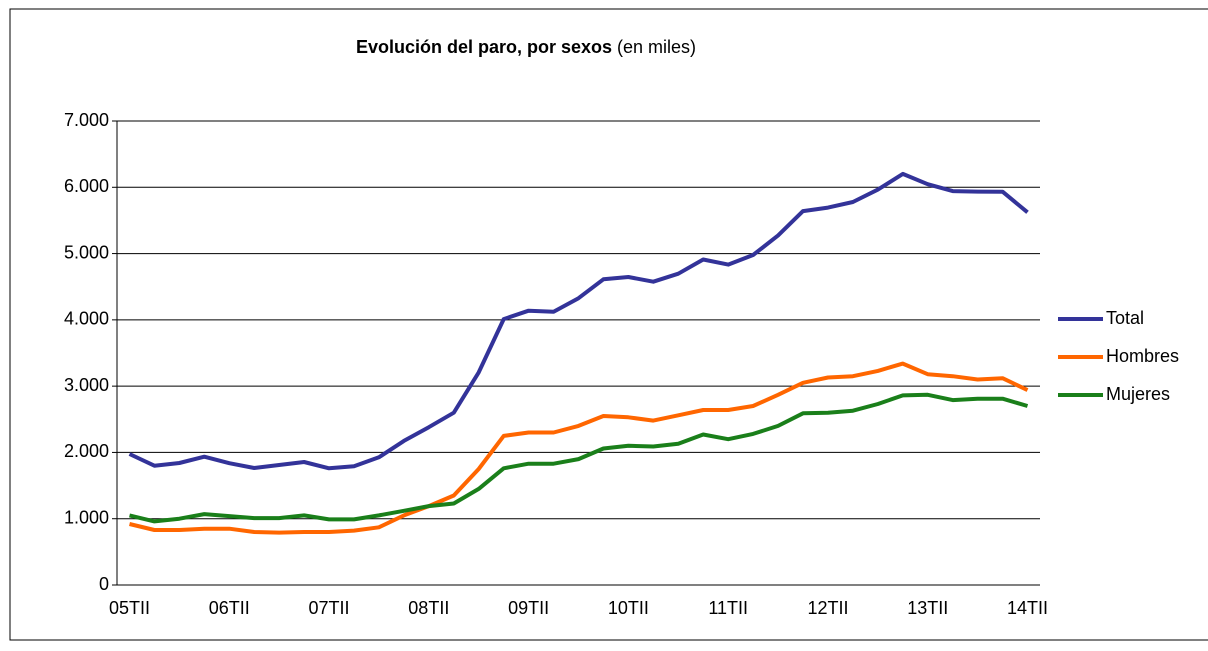 The height and width of the screenshot is (651, 1208). Describe the element at coordinates (927, 608) in the screenshot. I see `x-tick-label: 13TII` at that location.